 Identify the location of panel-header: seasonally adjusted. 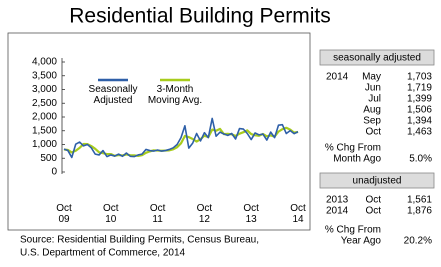
(377, 58).